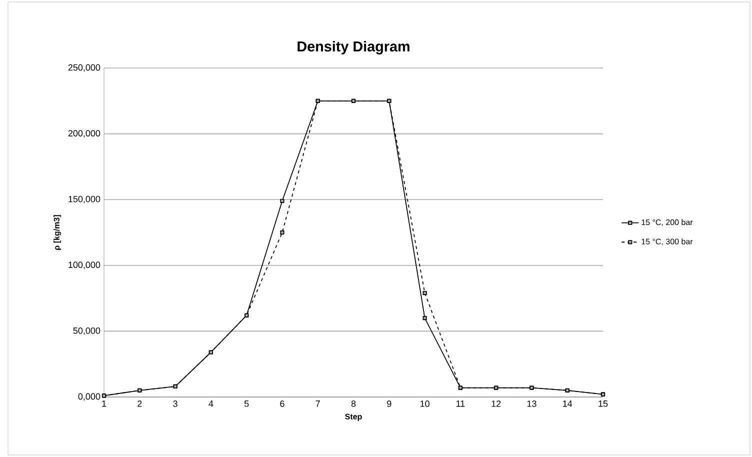  I want to click on x-tick-label: 11, so click(460, 403).